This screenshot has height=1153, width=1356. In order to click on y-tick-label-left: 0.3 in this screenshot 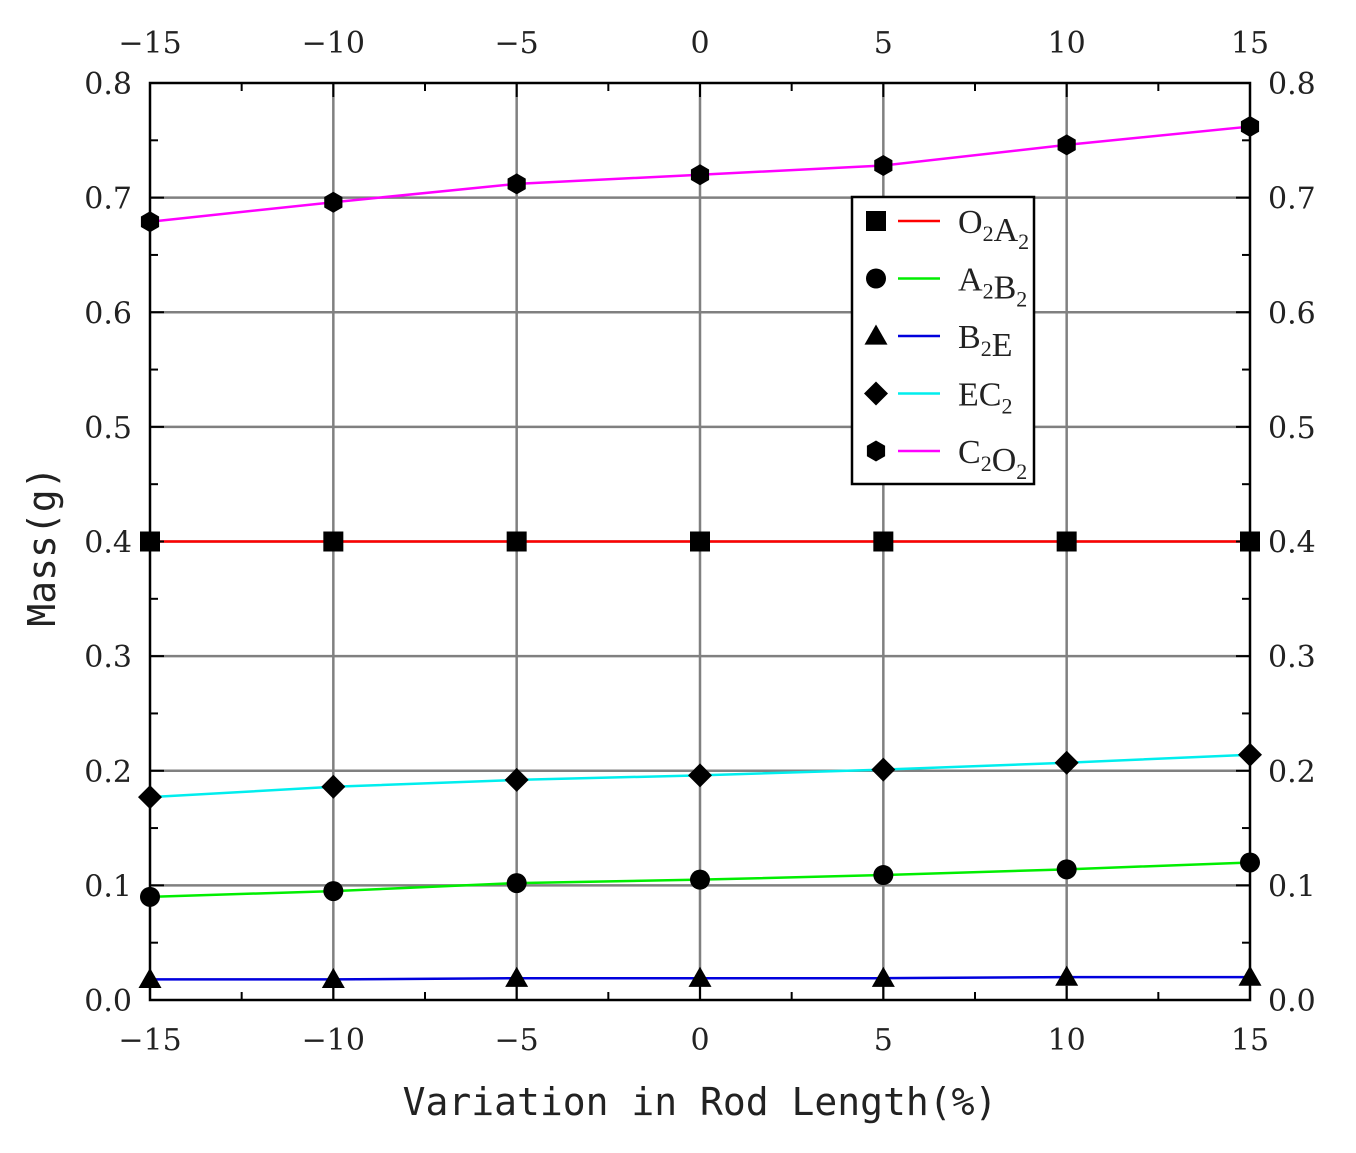, I will do `click(108, 657)`.